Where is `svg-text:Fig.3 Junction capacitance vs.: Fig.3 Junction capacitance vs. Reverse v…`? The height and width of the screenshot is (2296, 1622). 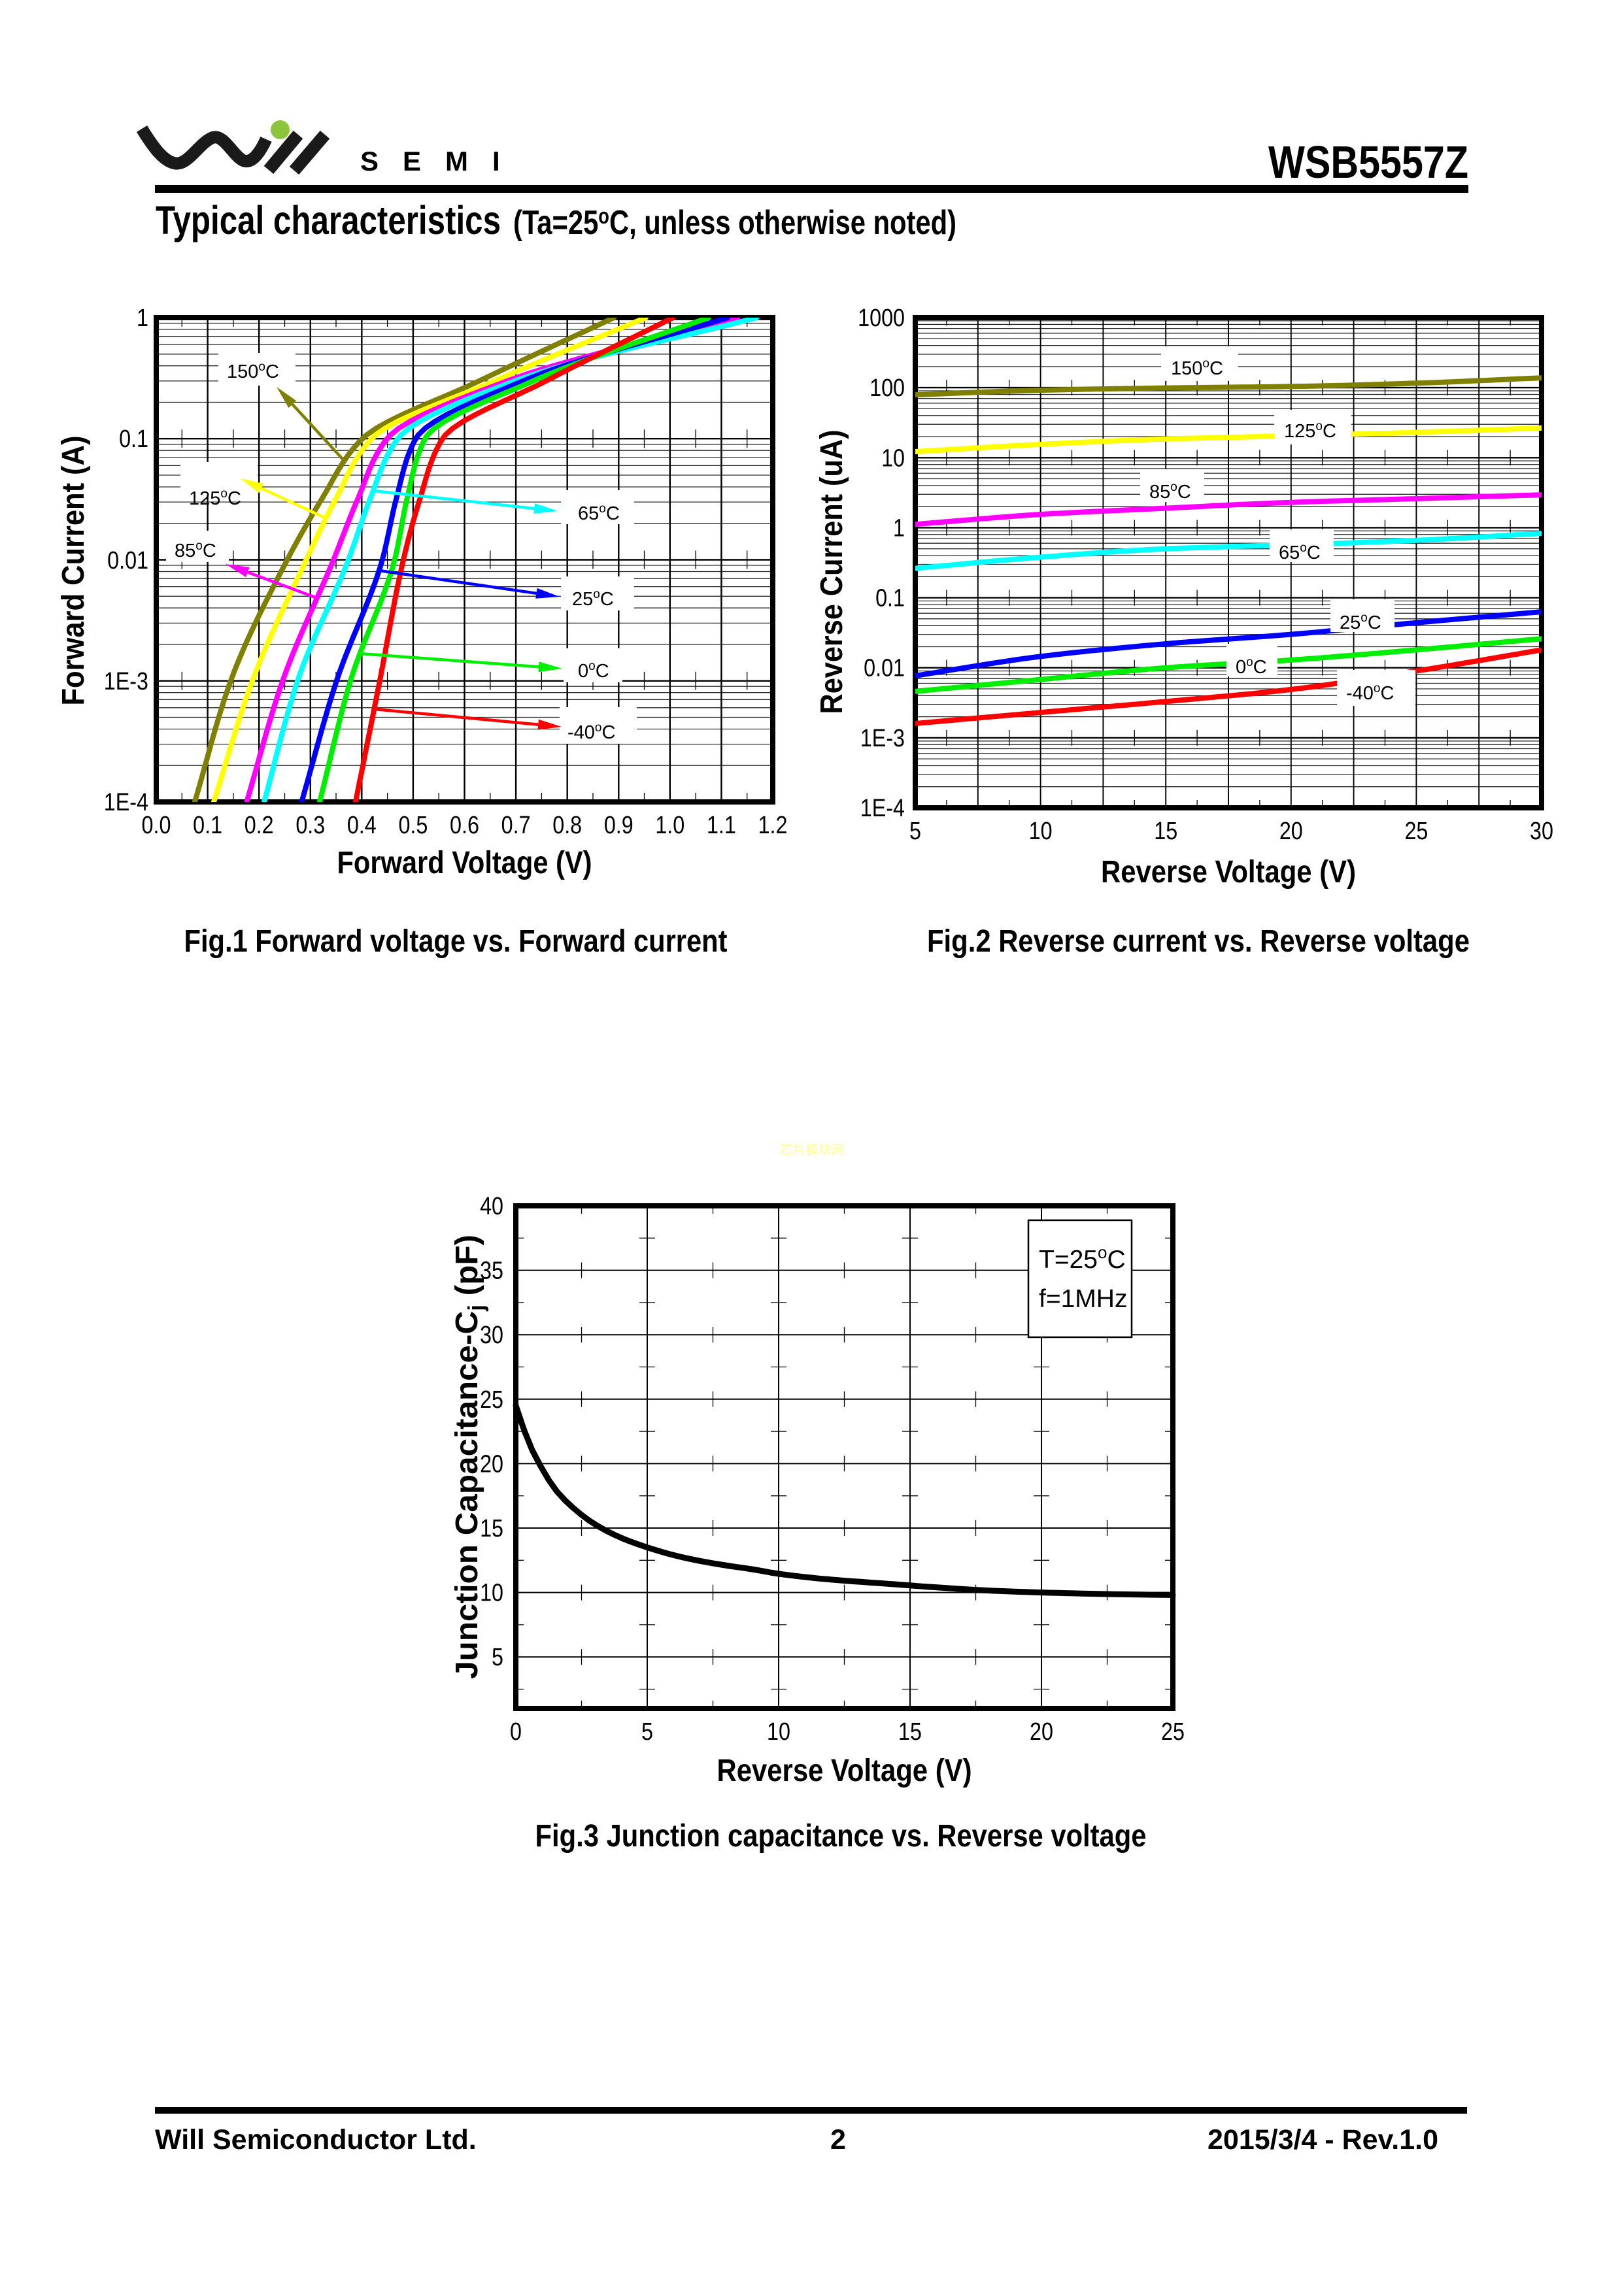 svg-text:Fig.3 Junction capacitance vs.: Fig.3 Junction capacitance vs. Reverse v… is located at coordinates (841, 1836).